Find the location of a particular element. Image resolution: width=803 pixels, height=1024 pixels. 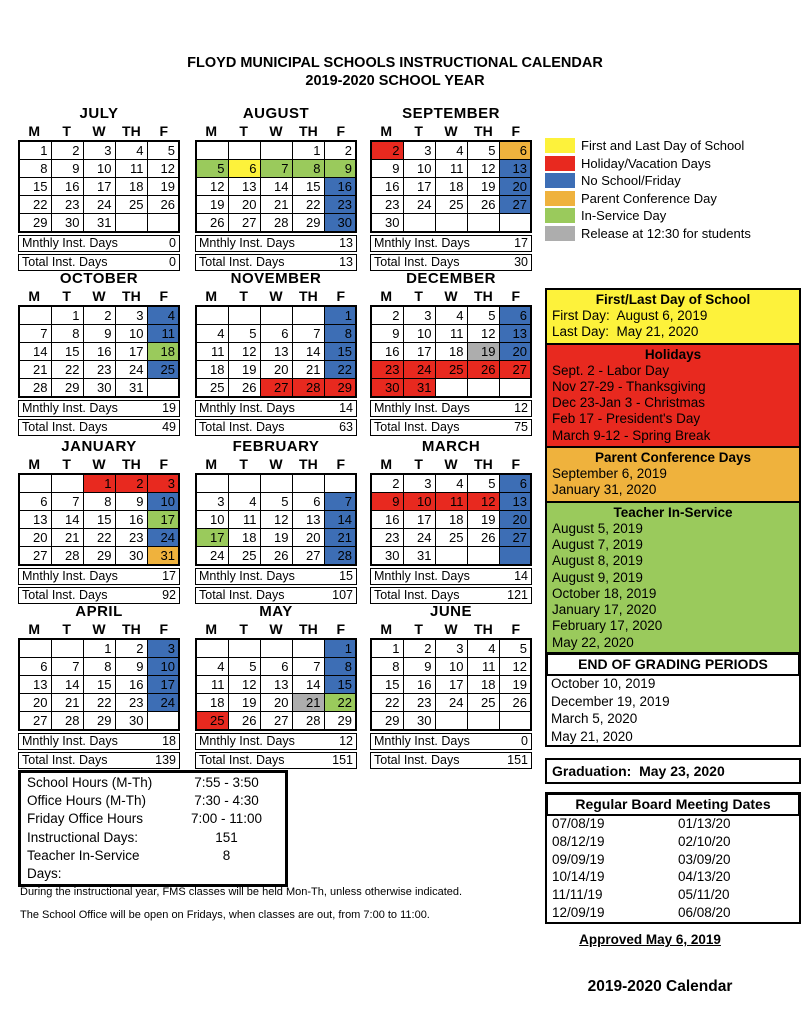

monthly-inst-label: Mnthly Inst. Days is located at coordinates (70, 408).